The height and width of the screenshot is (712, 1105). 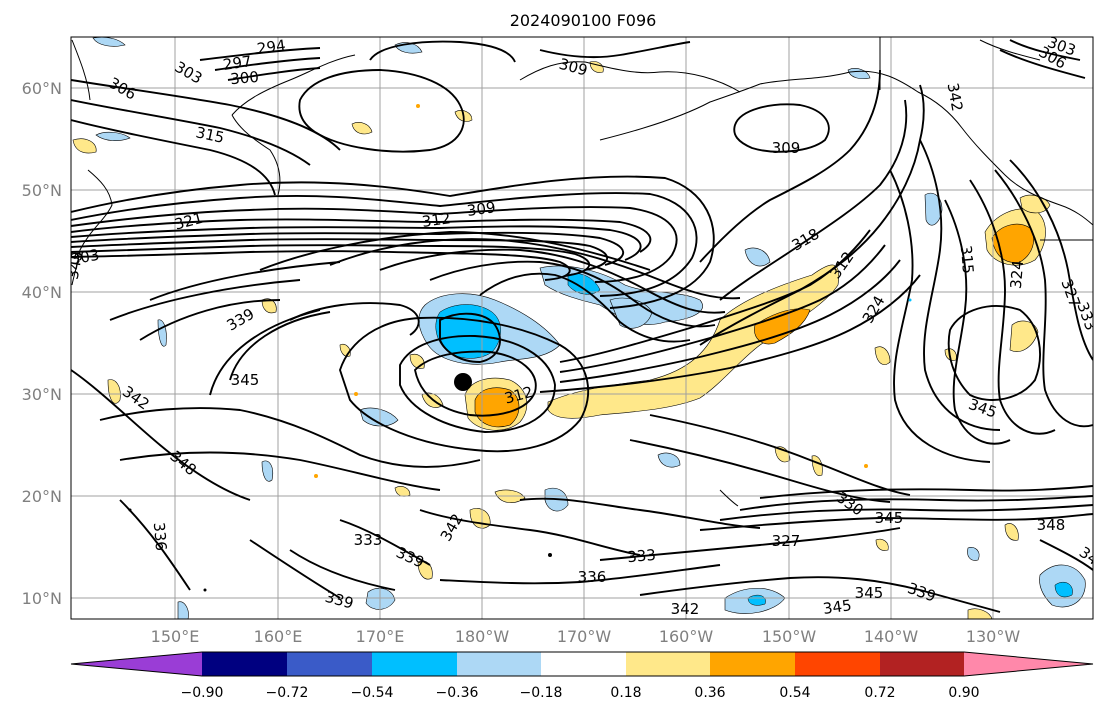 I want to click on contour-label: 303, so click(x=84, y=257).